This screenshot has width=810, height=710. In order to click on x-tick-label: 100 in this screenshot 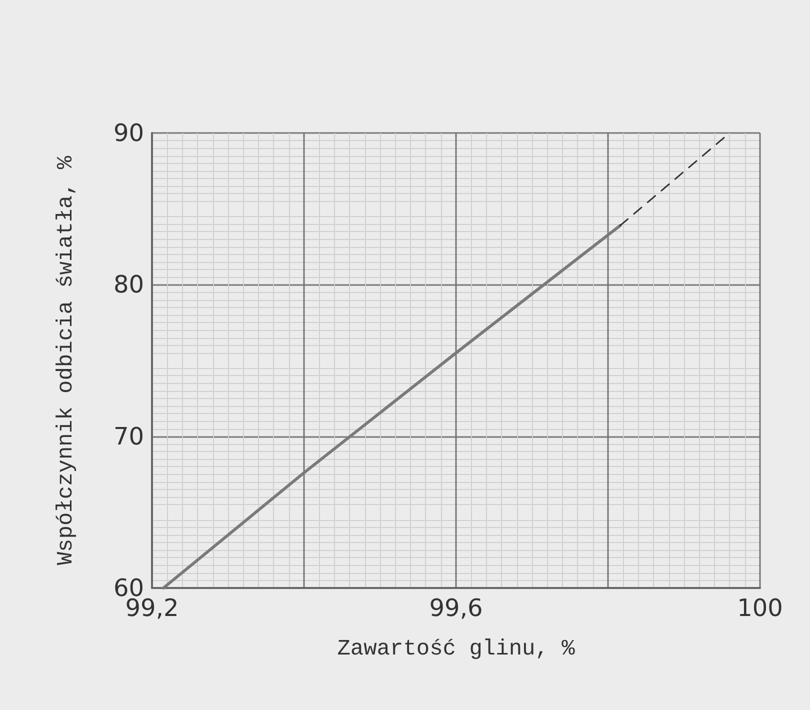, I will do `click(760, 608)`.